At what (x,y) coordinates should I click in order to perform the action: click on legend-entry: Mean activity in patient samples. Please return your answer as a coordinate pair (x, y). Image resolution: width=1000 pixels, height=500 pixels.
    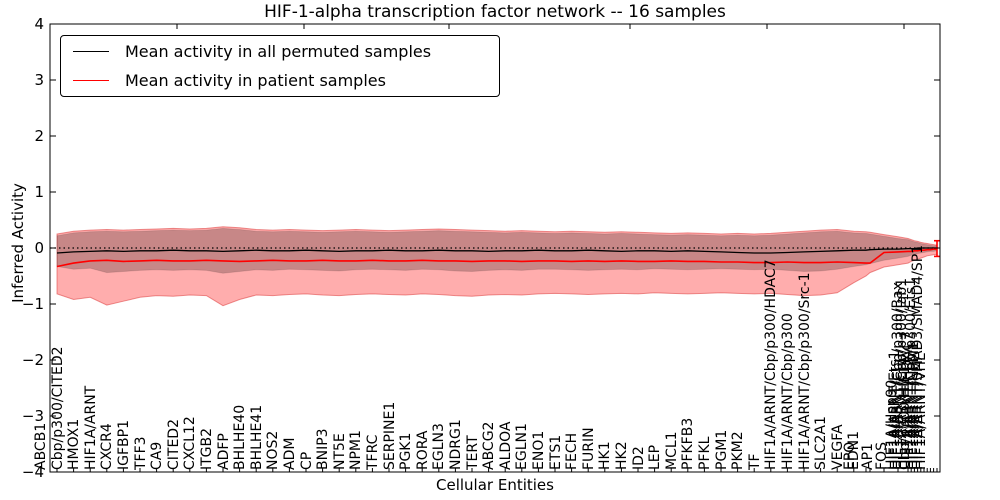
    Looking at the image, I should click on (280, 80).